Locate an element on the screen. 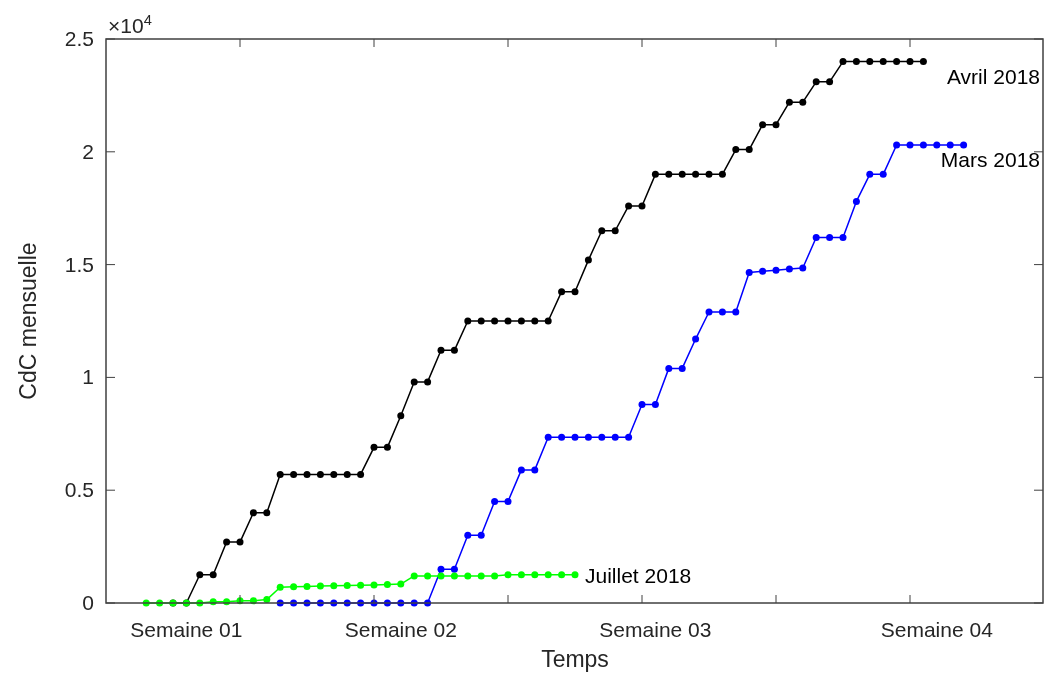  y-tick-label: 0 is located at coordinates (88, 602).